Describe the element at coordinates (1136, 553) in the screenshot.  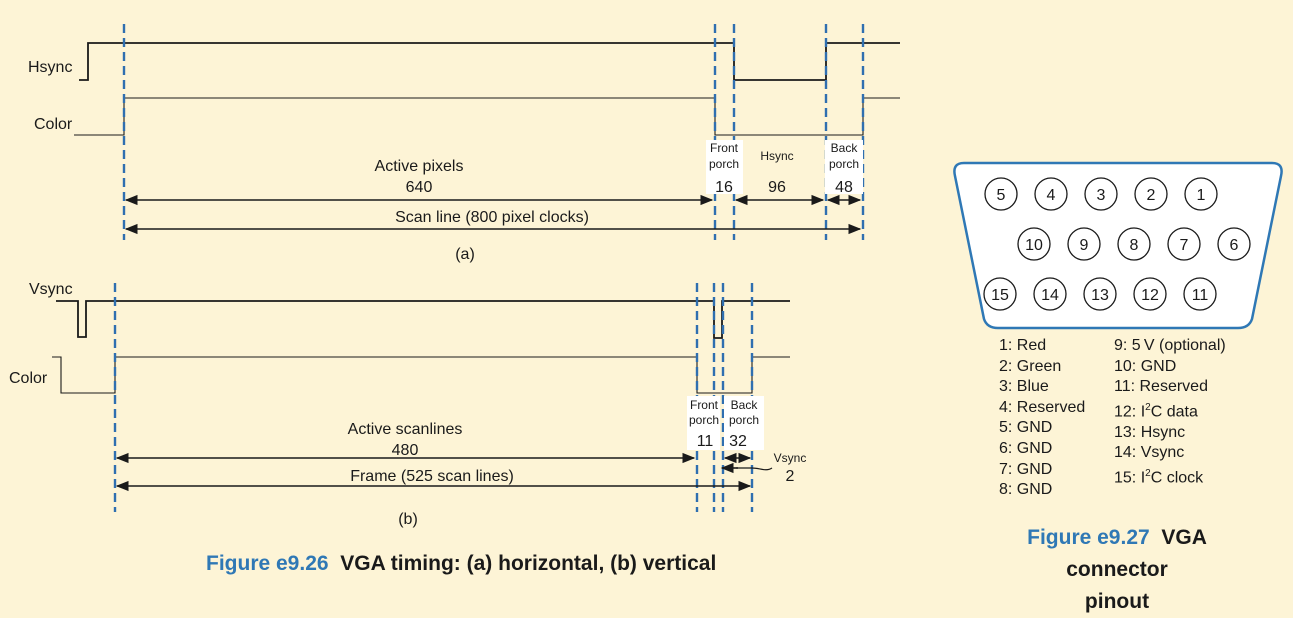
I see `connector-caption-text-1: VGA connector` at that location.